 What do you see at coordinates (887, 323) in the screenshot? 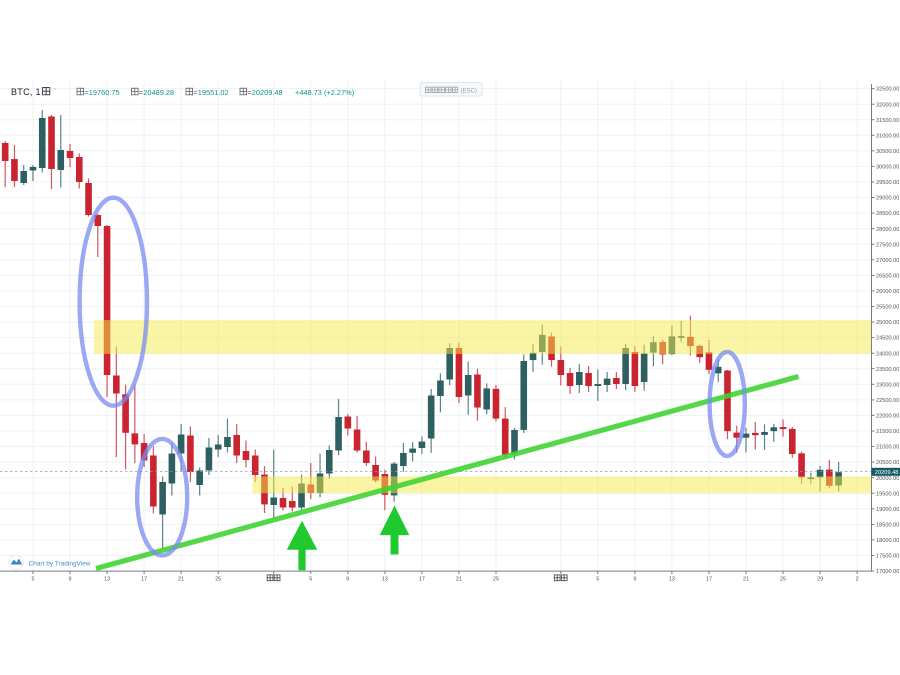
I see `svg-text: 25000.00` at bounding box center [887, 323].